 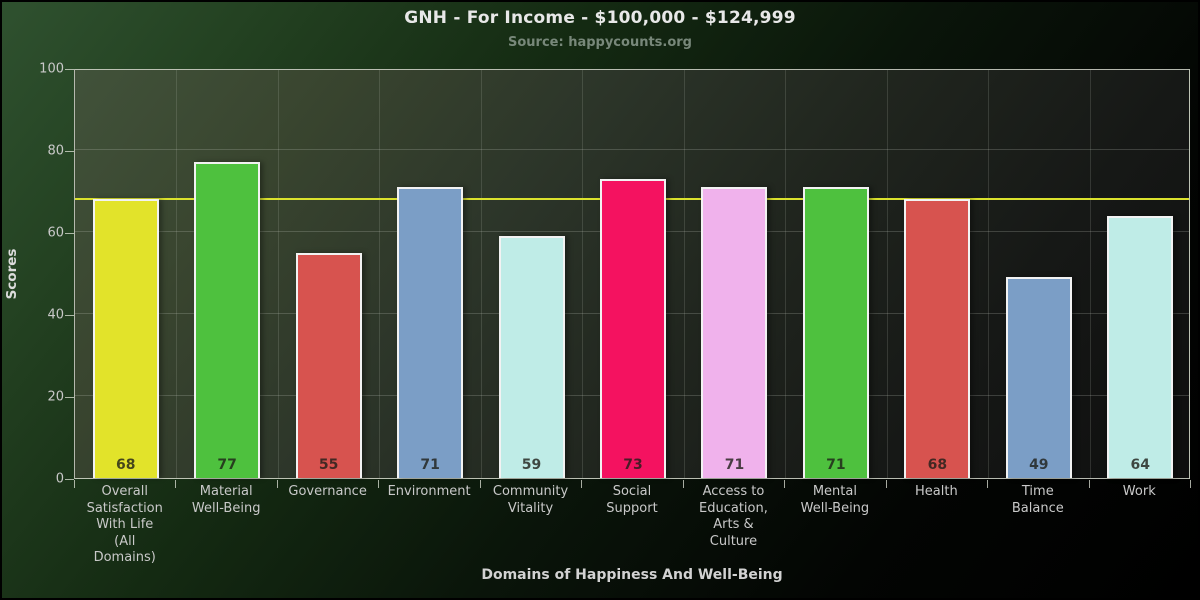 I want to click on y-tick-label: 80, so click(x=55, y=151).